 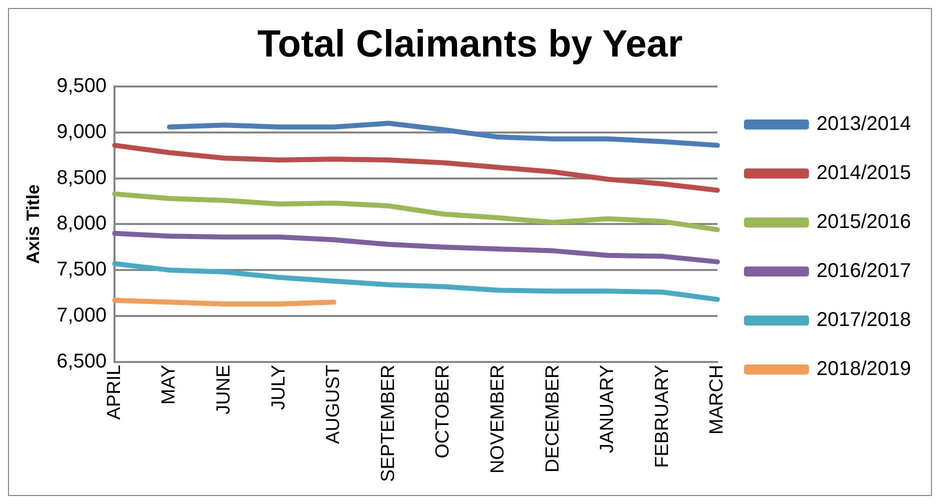 I want to click on y-tick-label: 7,000, so click(x=81, y=315).